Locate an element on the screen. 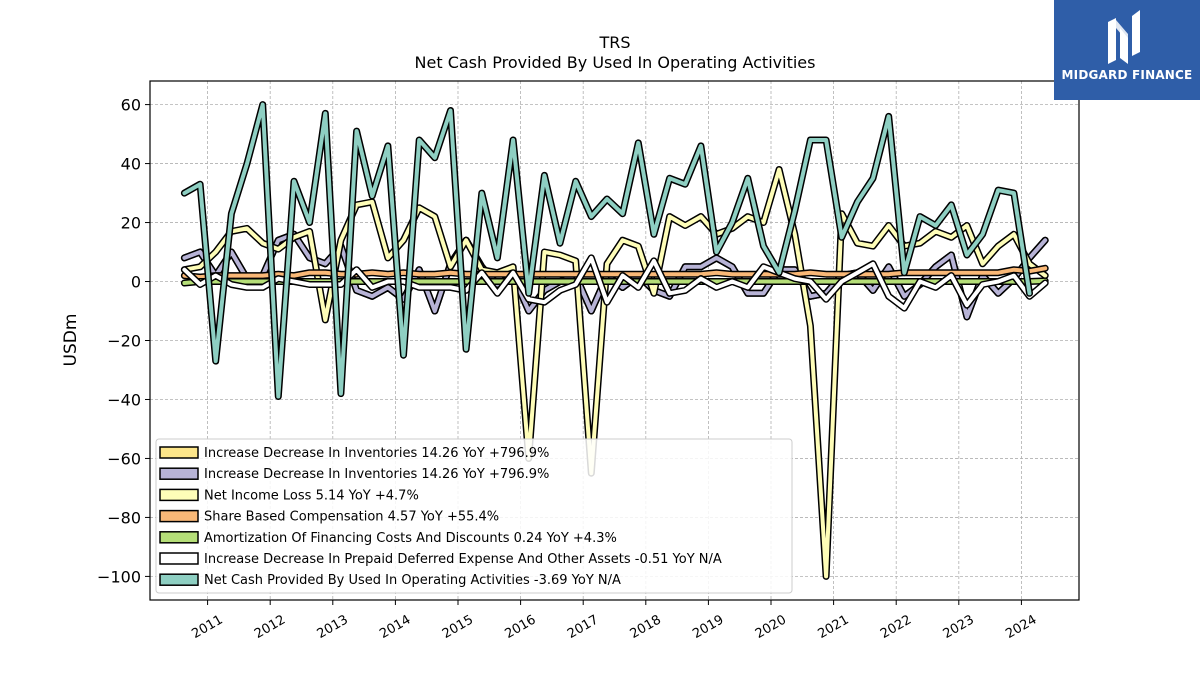 The image size is (1200, 675). x-tick-label: 2011 is located at coordinates (207, 627).